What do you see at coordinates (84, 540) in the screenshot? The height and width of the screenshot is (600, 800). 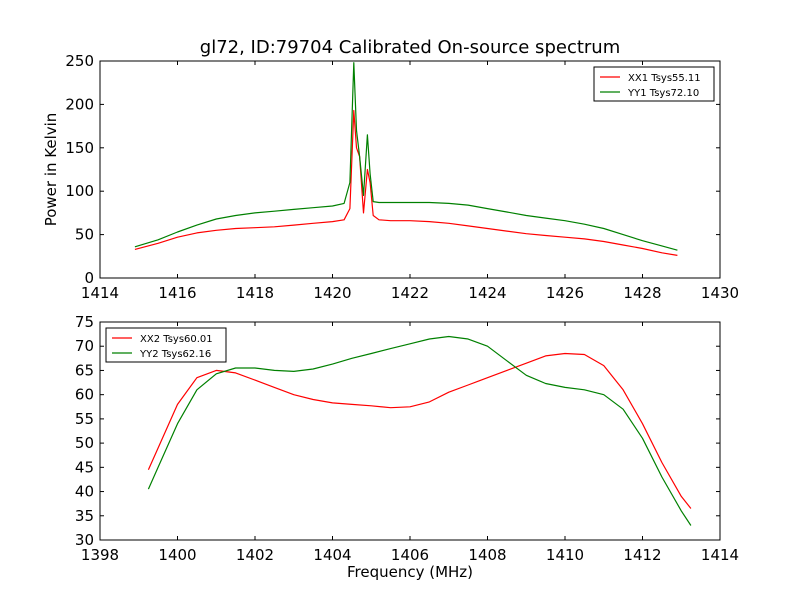 I see `y-tick-label: 30` at bounding box center [84, 540].